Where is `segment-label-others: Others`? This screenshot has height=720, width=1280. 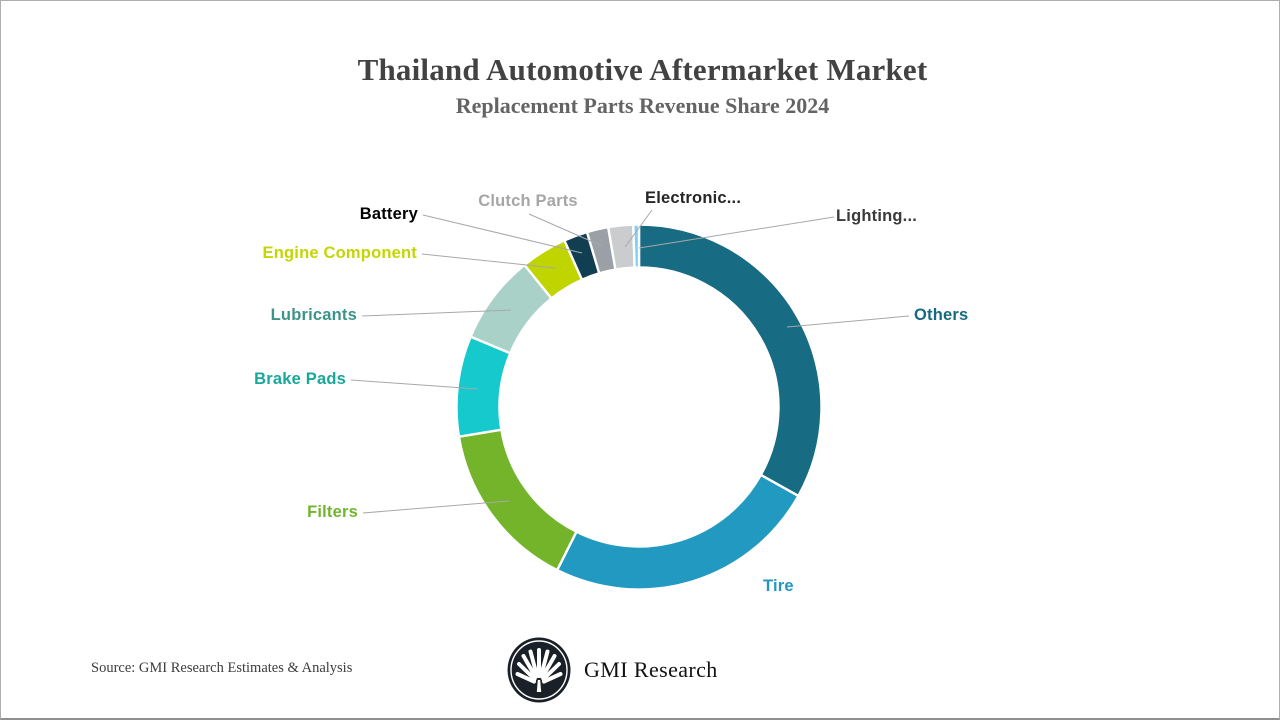
segment-label-others: Others is located at coordinates (941, 315).